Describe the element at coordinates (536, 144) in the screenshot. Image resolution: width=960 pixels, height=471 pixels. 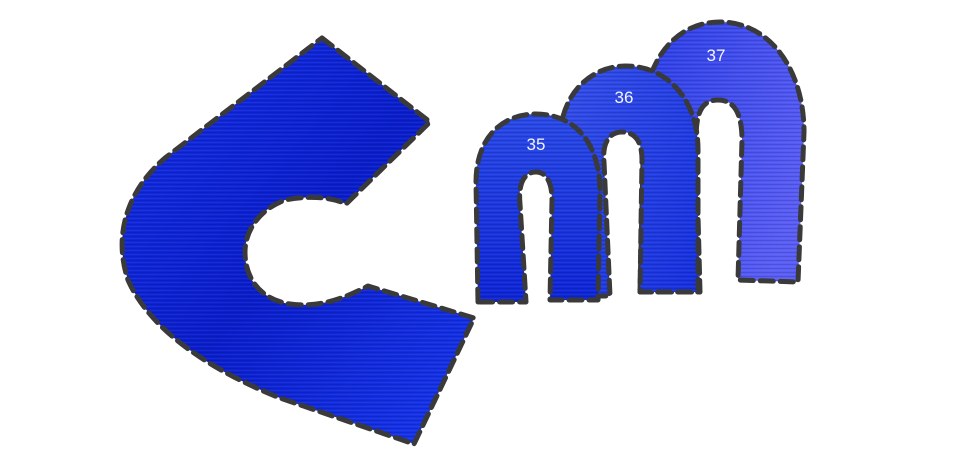
I see `arch-35-label: 35` at that location.